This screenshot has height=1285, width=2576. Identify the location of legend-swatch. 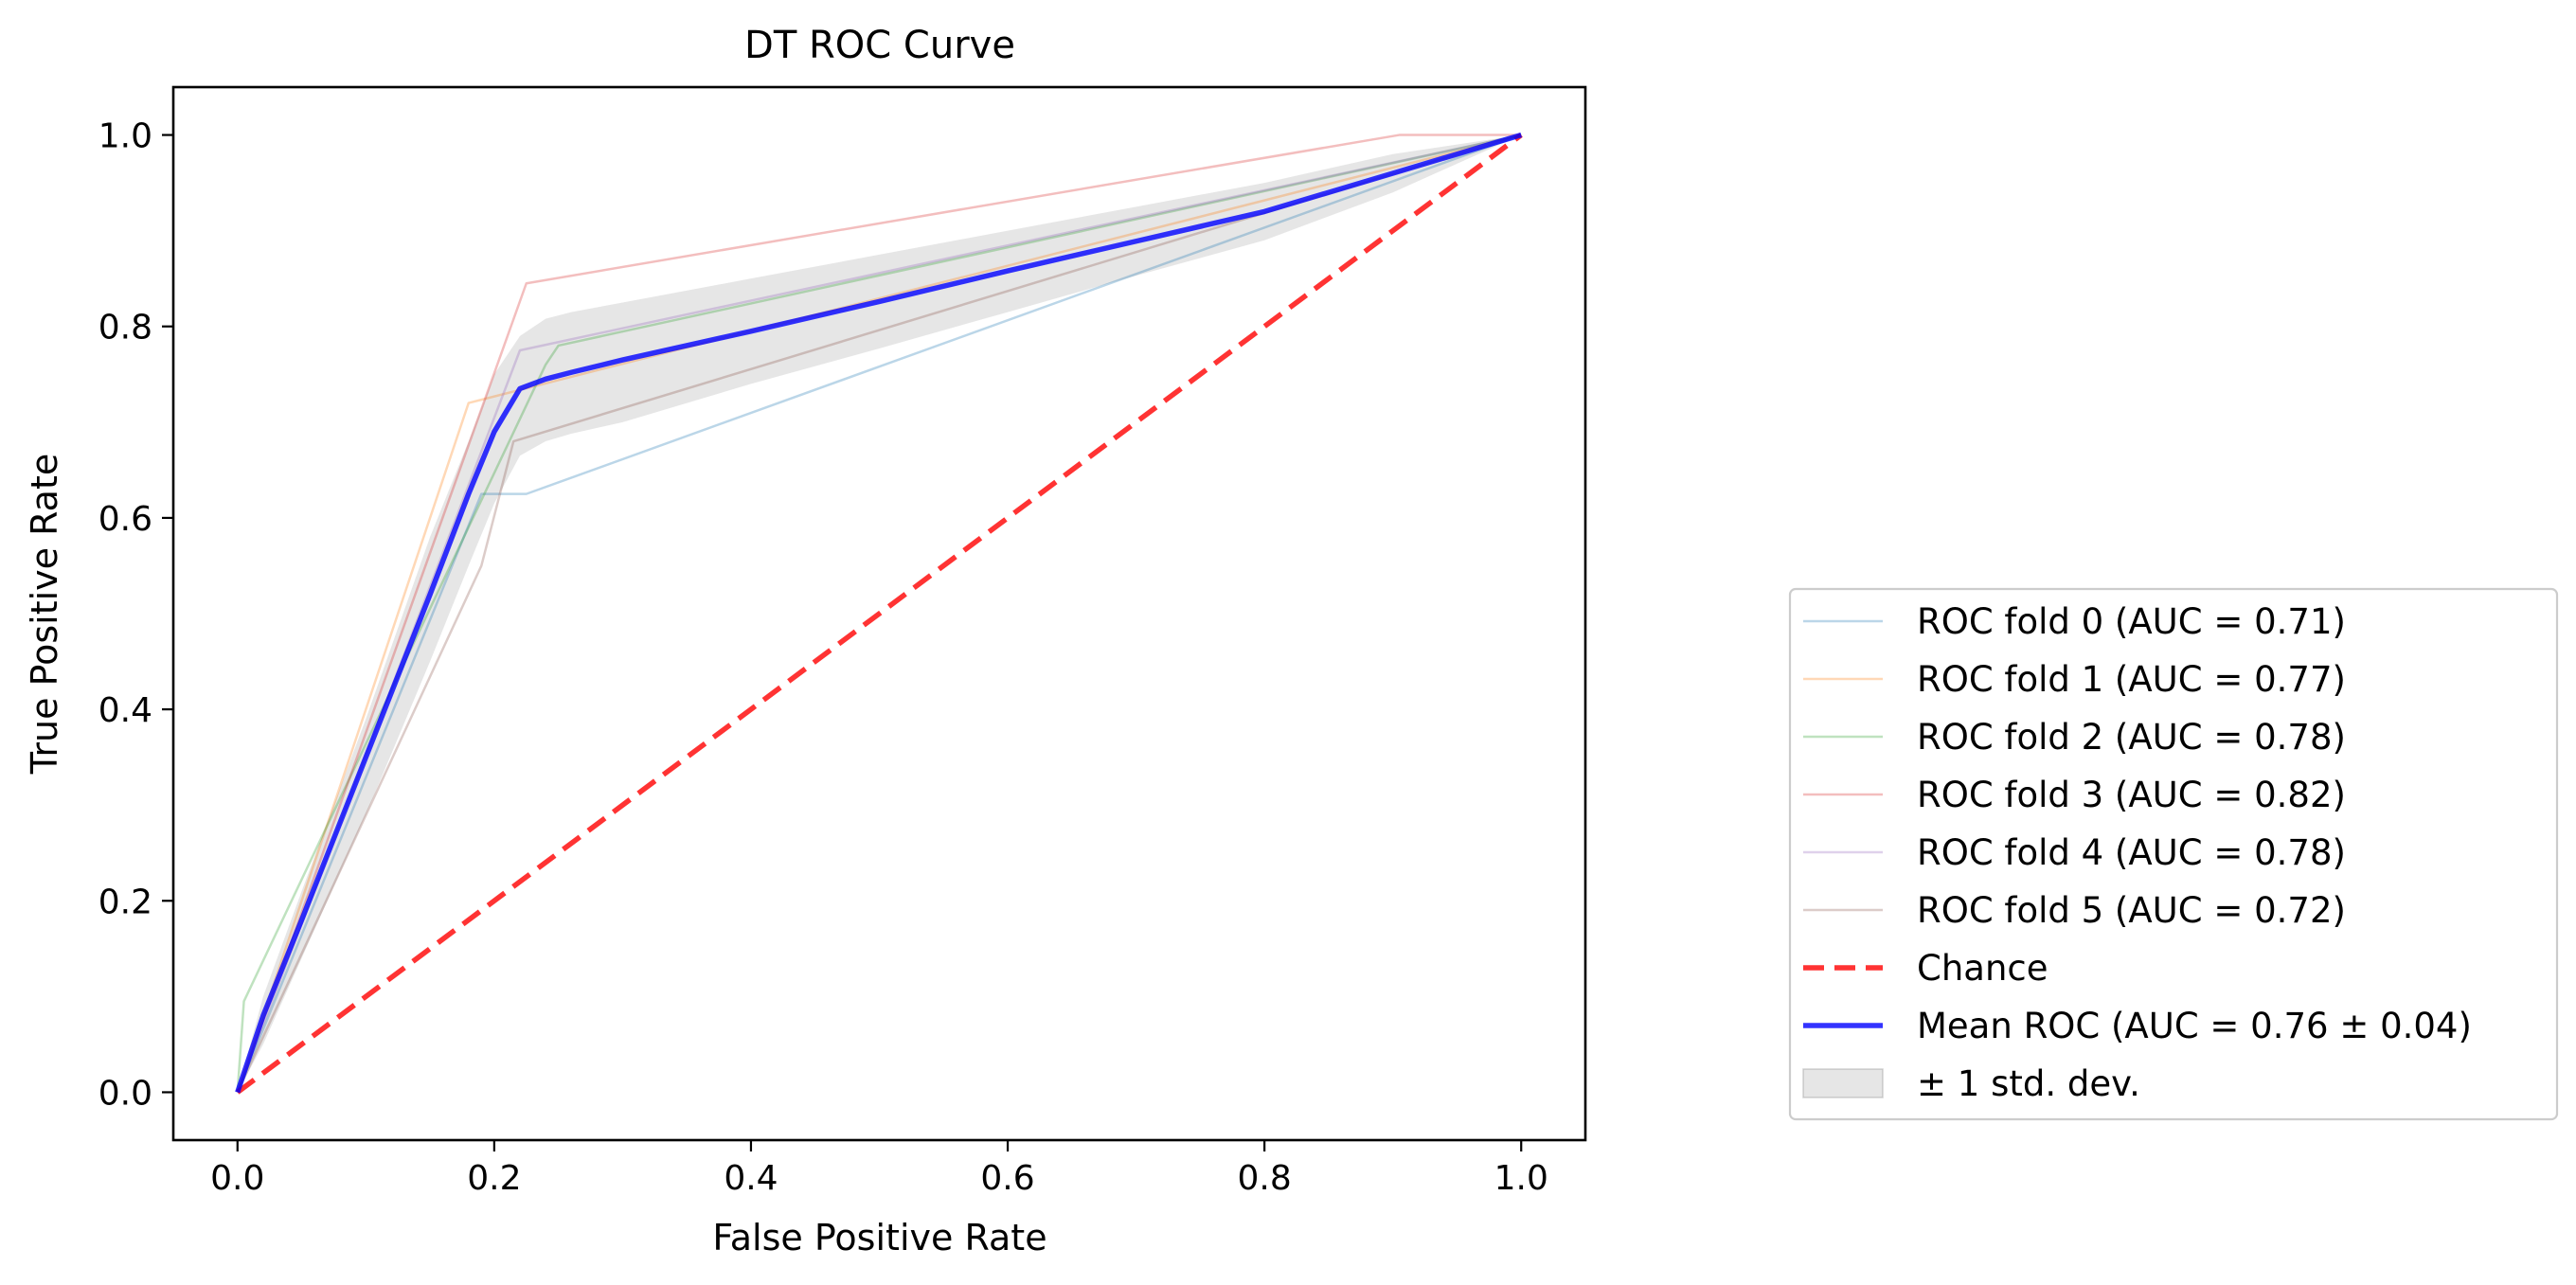
(1843, 1083).